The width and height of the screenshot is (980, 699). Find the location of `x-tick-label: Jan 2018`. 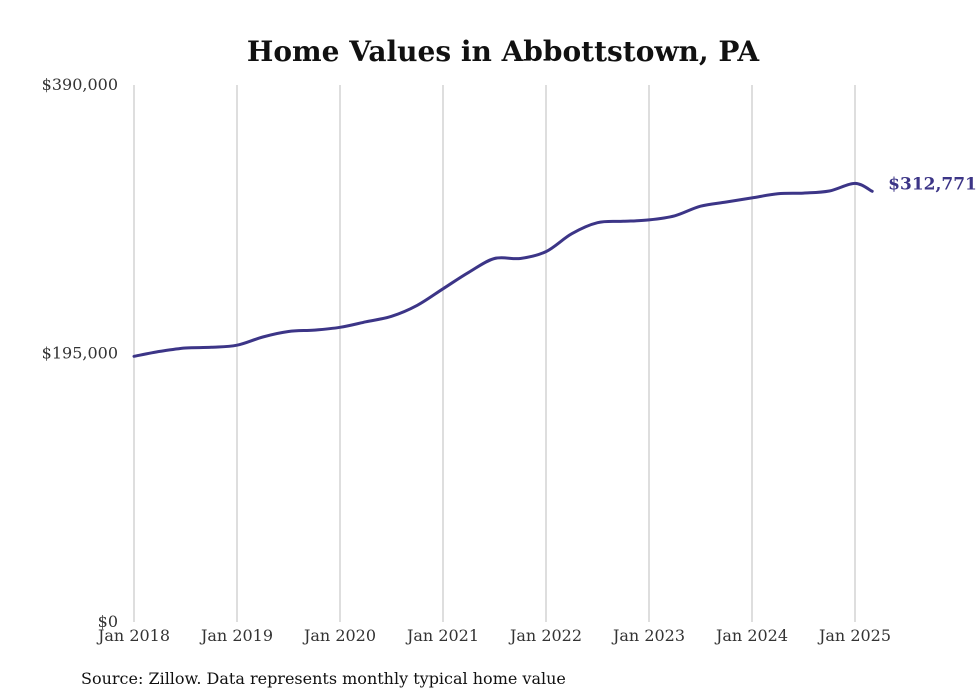

x-tick-label: Jan 2018 is located at coordinates (133, 635).